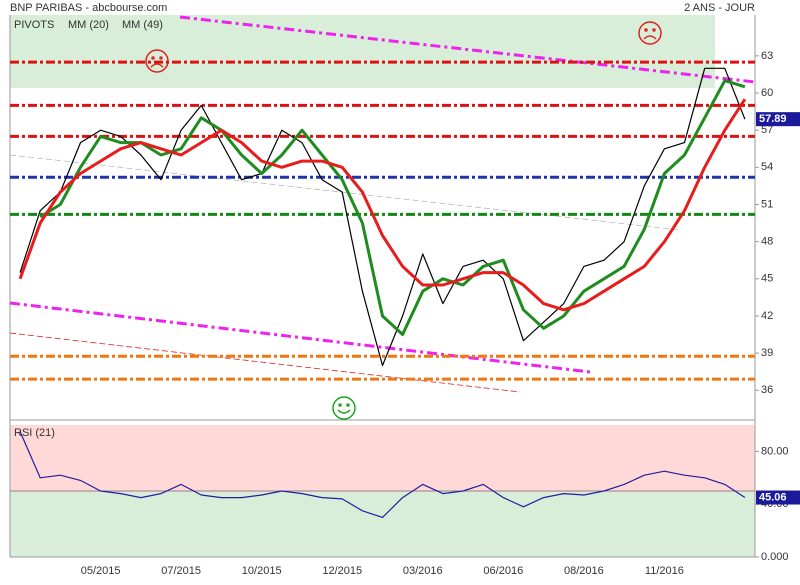 The image size is (800, 585). What do you see at coordinates (767, 242) in the screenshot?
I see `y-tick-label: 48` at bounding box center [767, 242].